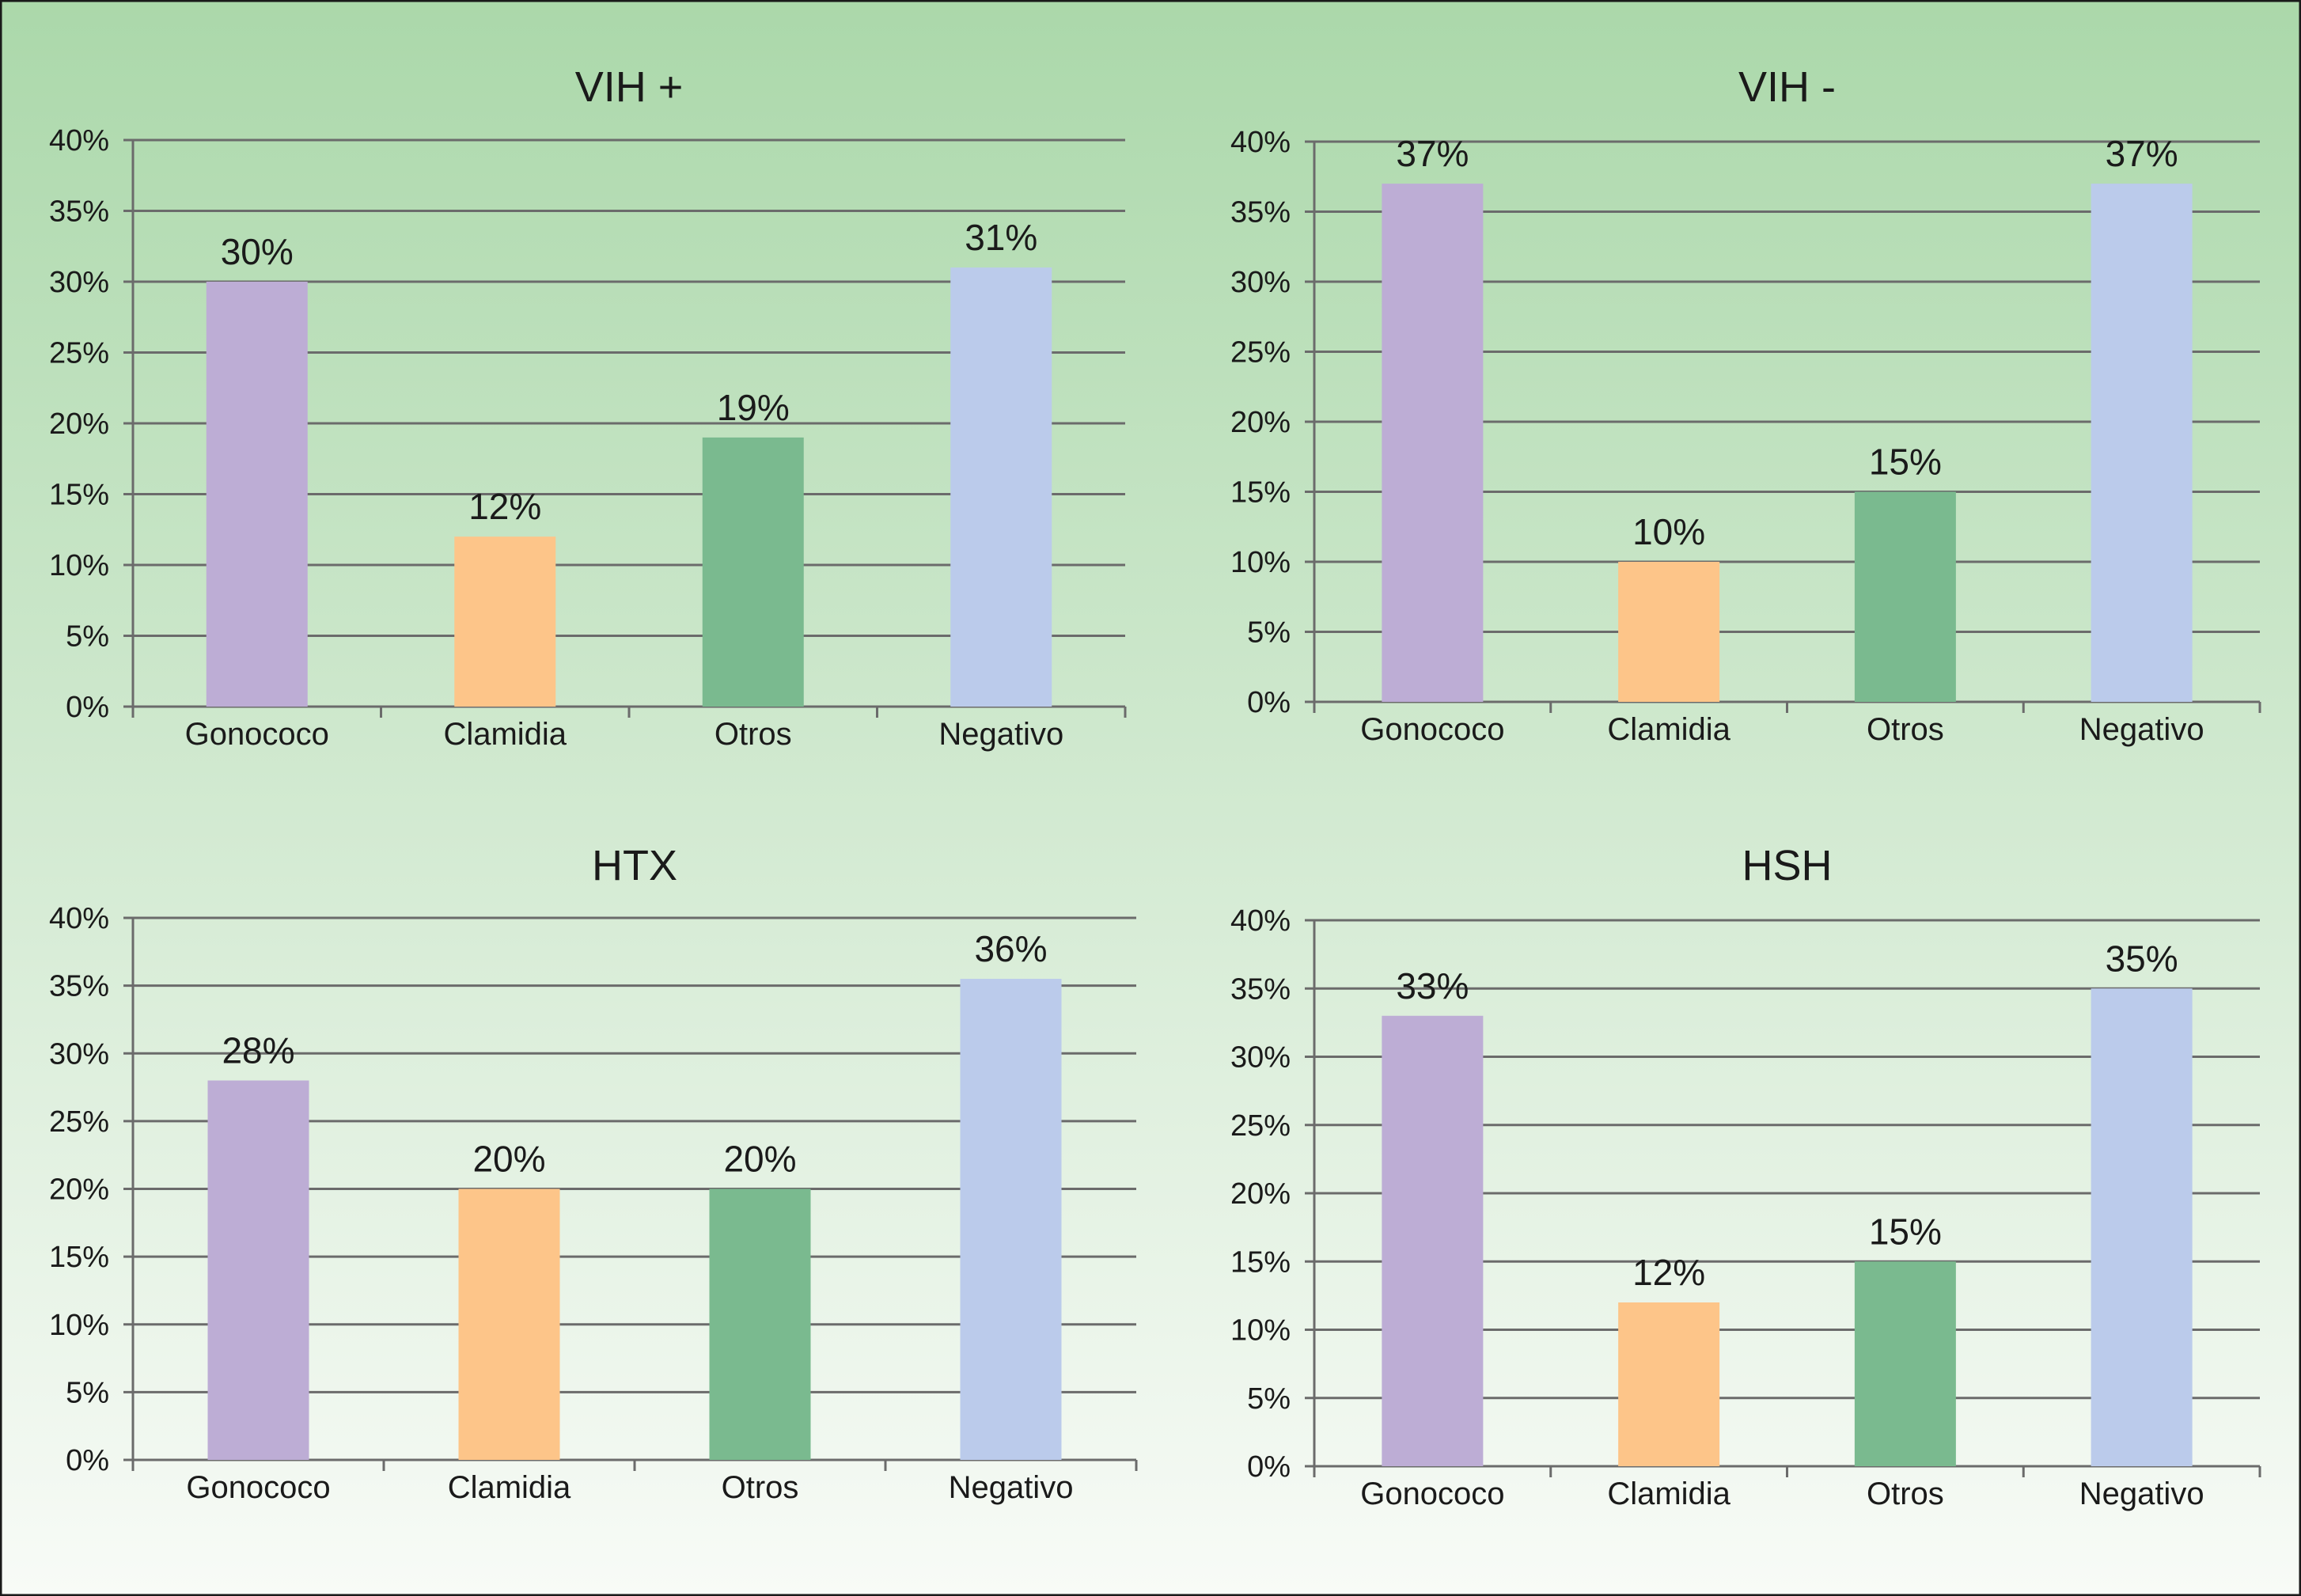 Image resolution: width=2301 pixels, height=1596 pixels. What do you see at coordinates (1787, 87) in the screenshot?
I see `chart-title: VIH -` at bounding box center [1787, 87].